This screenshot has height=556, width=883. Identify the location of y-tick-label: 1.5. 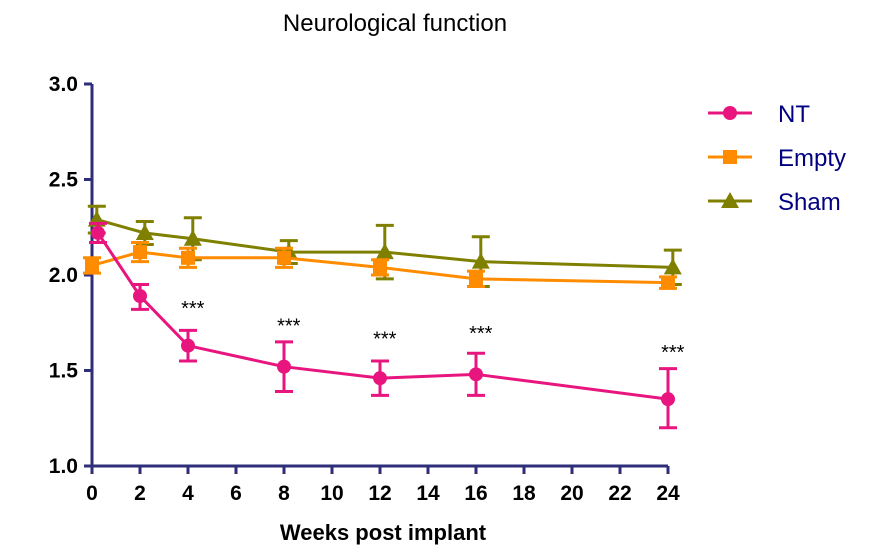
(64, 371).